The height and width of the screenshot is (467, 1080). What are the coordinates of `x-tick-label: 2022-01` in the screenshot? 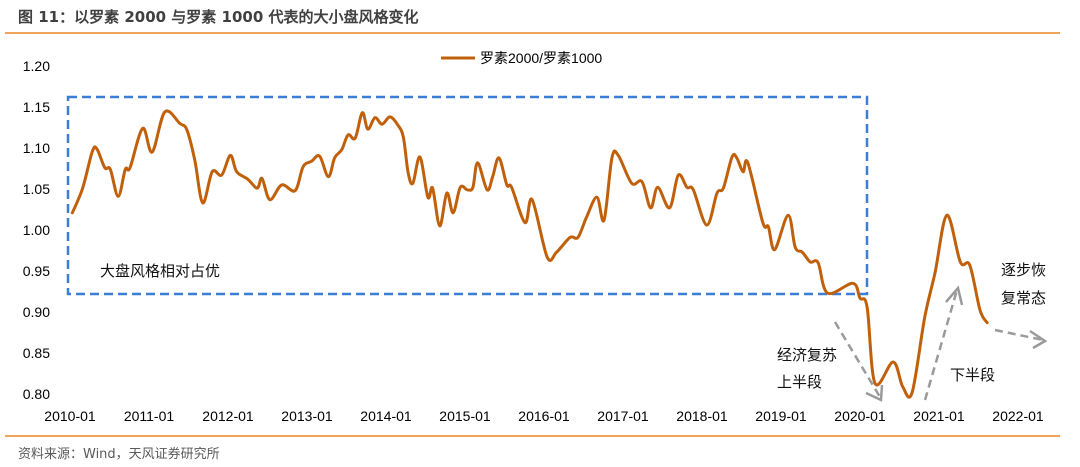 It's located at (1018, 416).